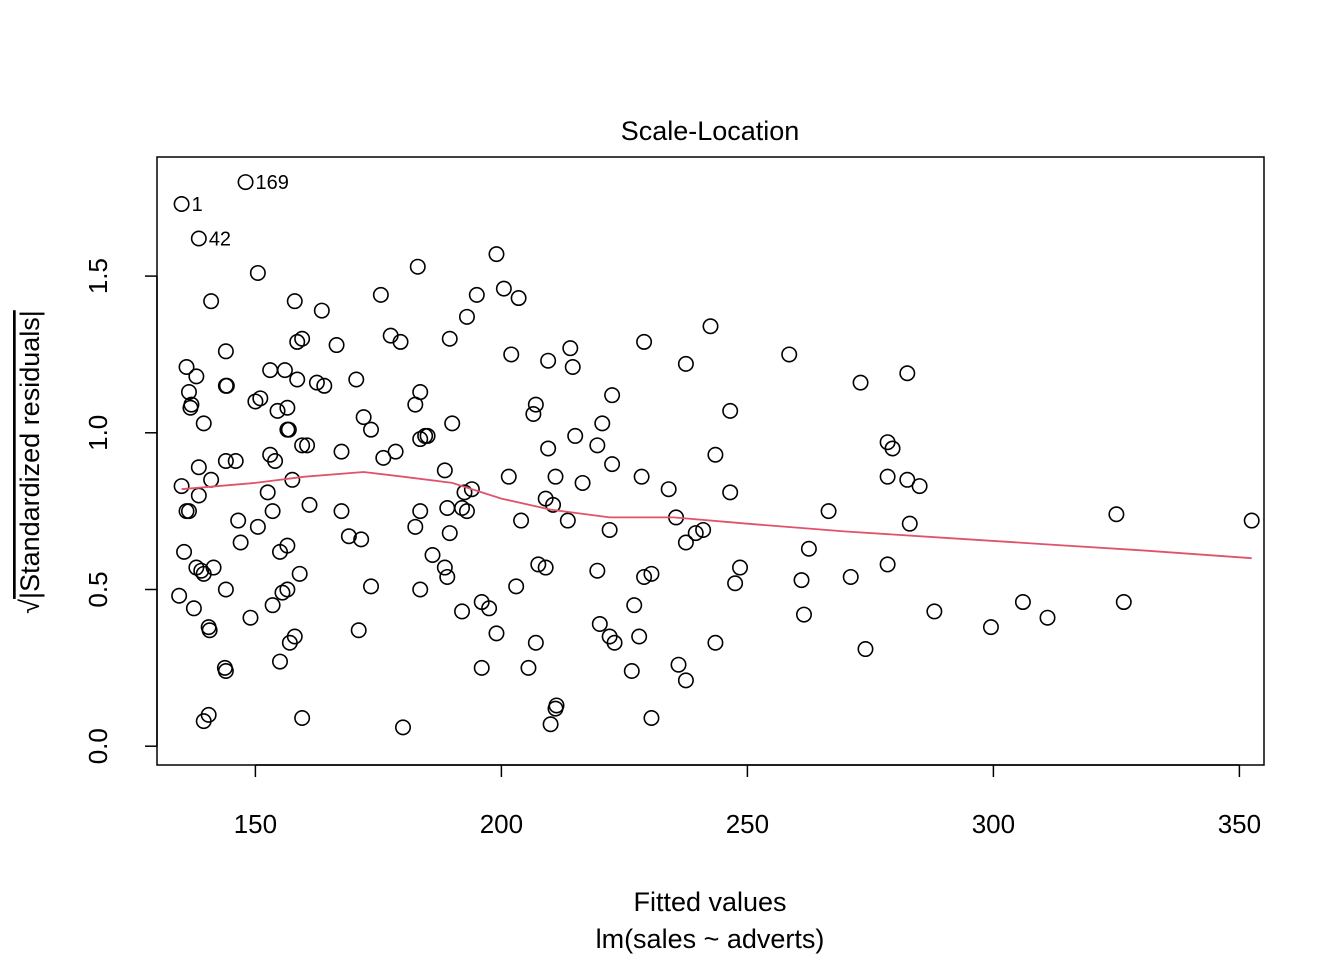 This screenshot has width=1344, height=960. What do you see at coordinates (710, 131) in the screenshot?
I see `chart-title: Scale-Location` at bounding box center [710, 131].